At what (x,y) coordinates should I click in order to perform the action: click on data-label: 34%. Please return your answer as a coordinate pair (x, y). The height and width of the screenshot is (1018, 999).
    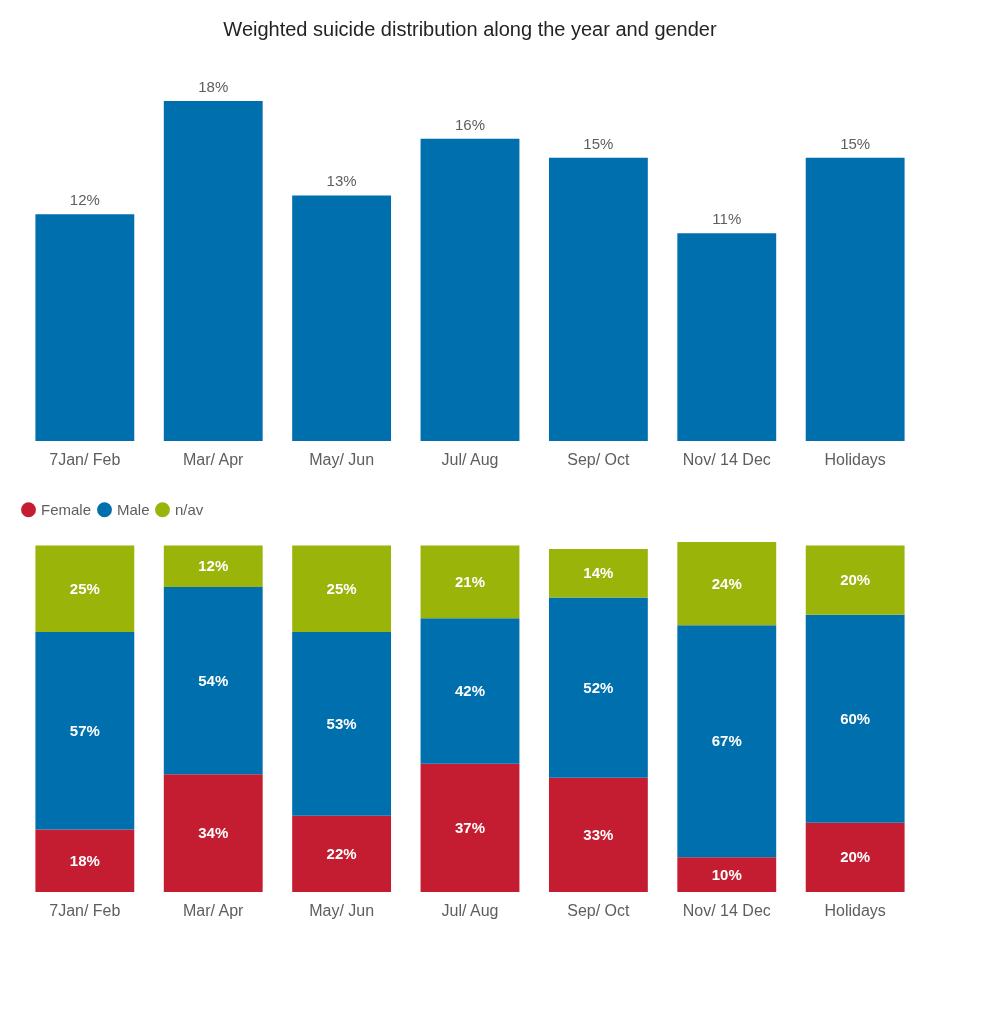
    Looking at the image, I should click on (213, 833).